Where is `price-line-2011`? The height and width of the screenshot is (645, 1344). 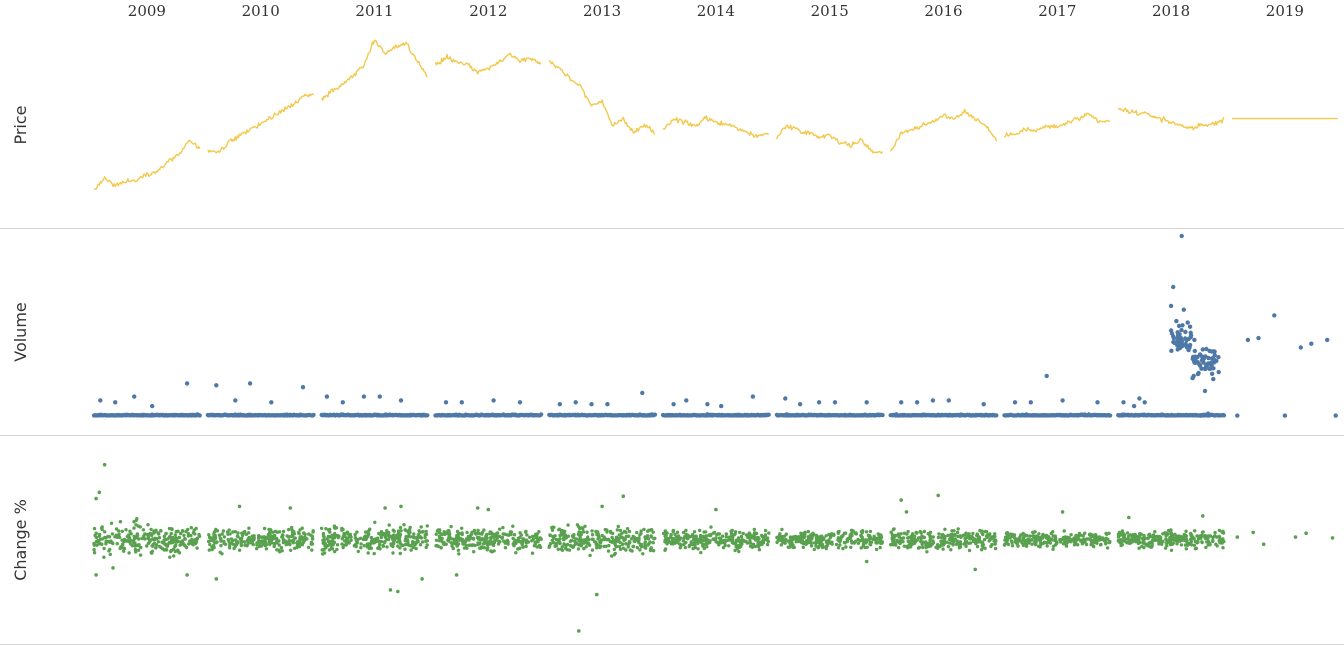
price-line-2011 is located at coordinates (374, 70).